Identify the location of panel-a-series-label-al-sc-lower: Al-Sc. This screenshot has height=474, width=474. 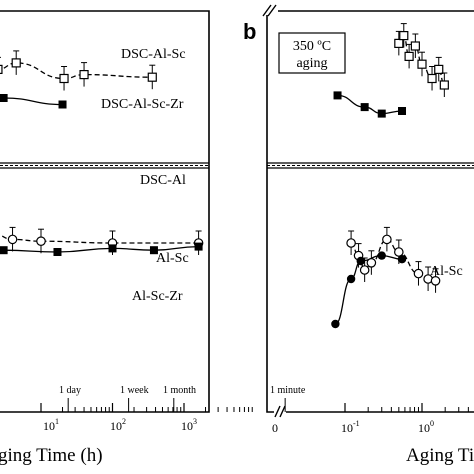
(172, 258).